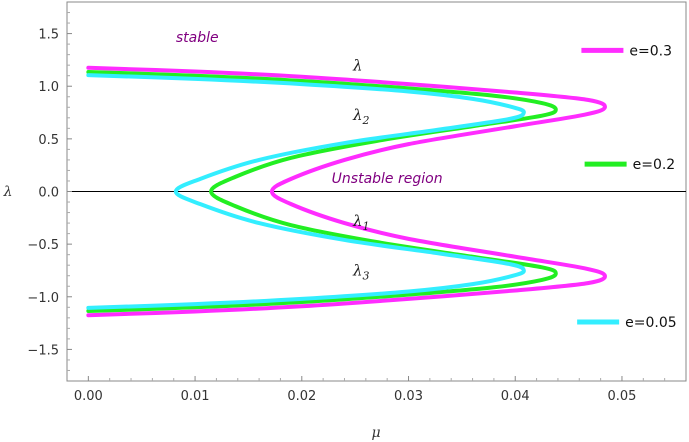 The height and width of the screenshot is (442, 689). Describe the element at coordinates (8, 192) in the screenshot. I see `y-axis-label: λ` at that location.